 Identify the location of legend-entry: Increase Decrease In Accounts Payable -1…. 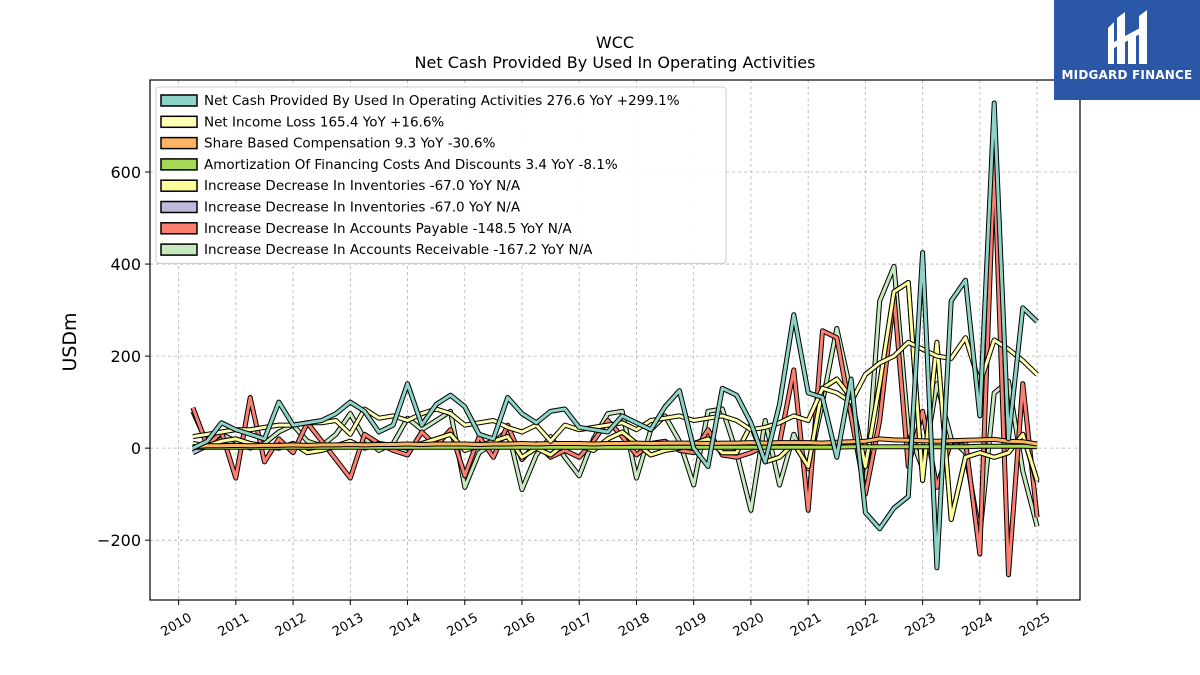
(388, 229).